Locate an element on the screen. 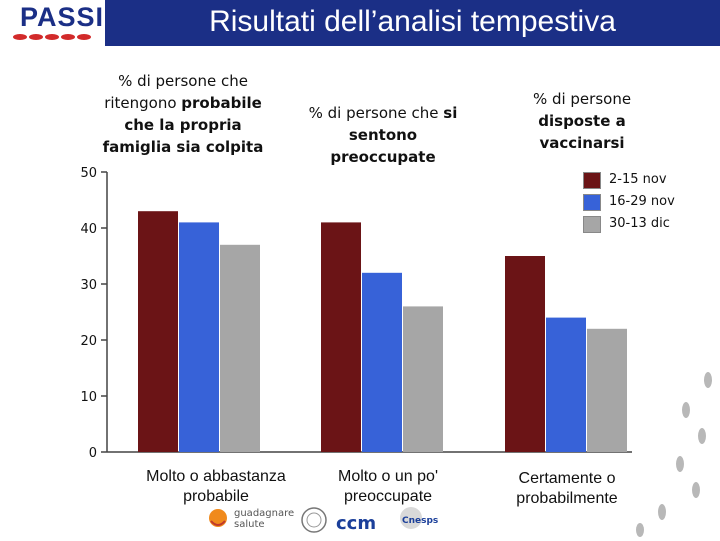 This screenshot has height=541, width=720. partner-logos: guadagnare salute ccm Cnesps is located at coordinates (326, 522).